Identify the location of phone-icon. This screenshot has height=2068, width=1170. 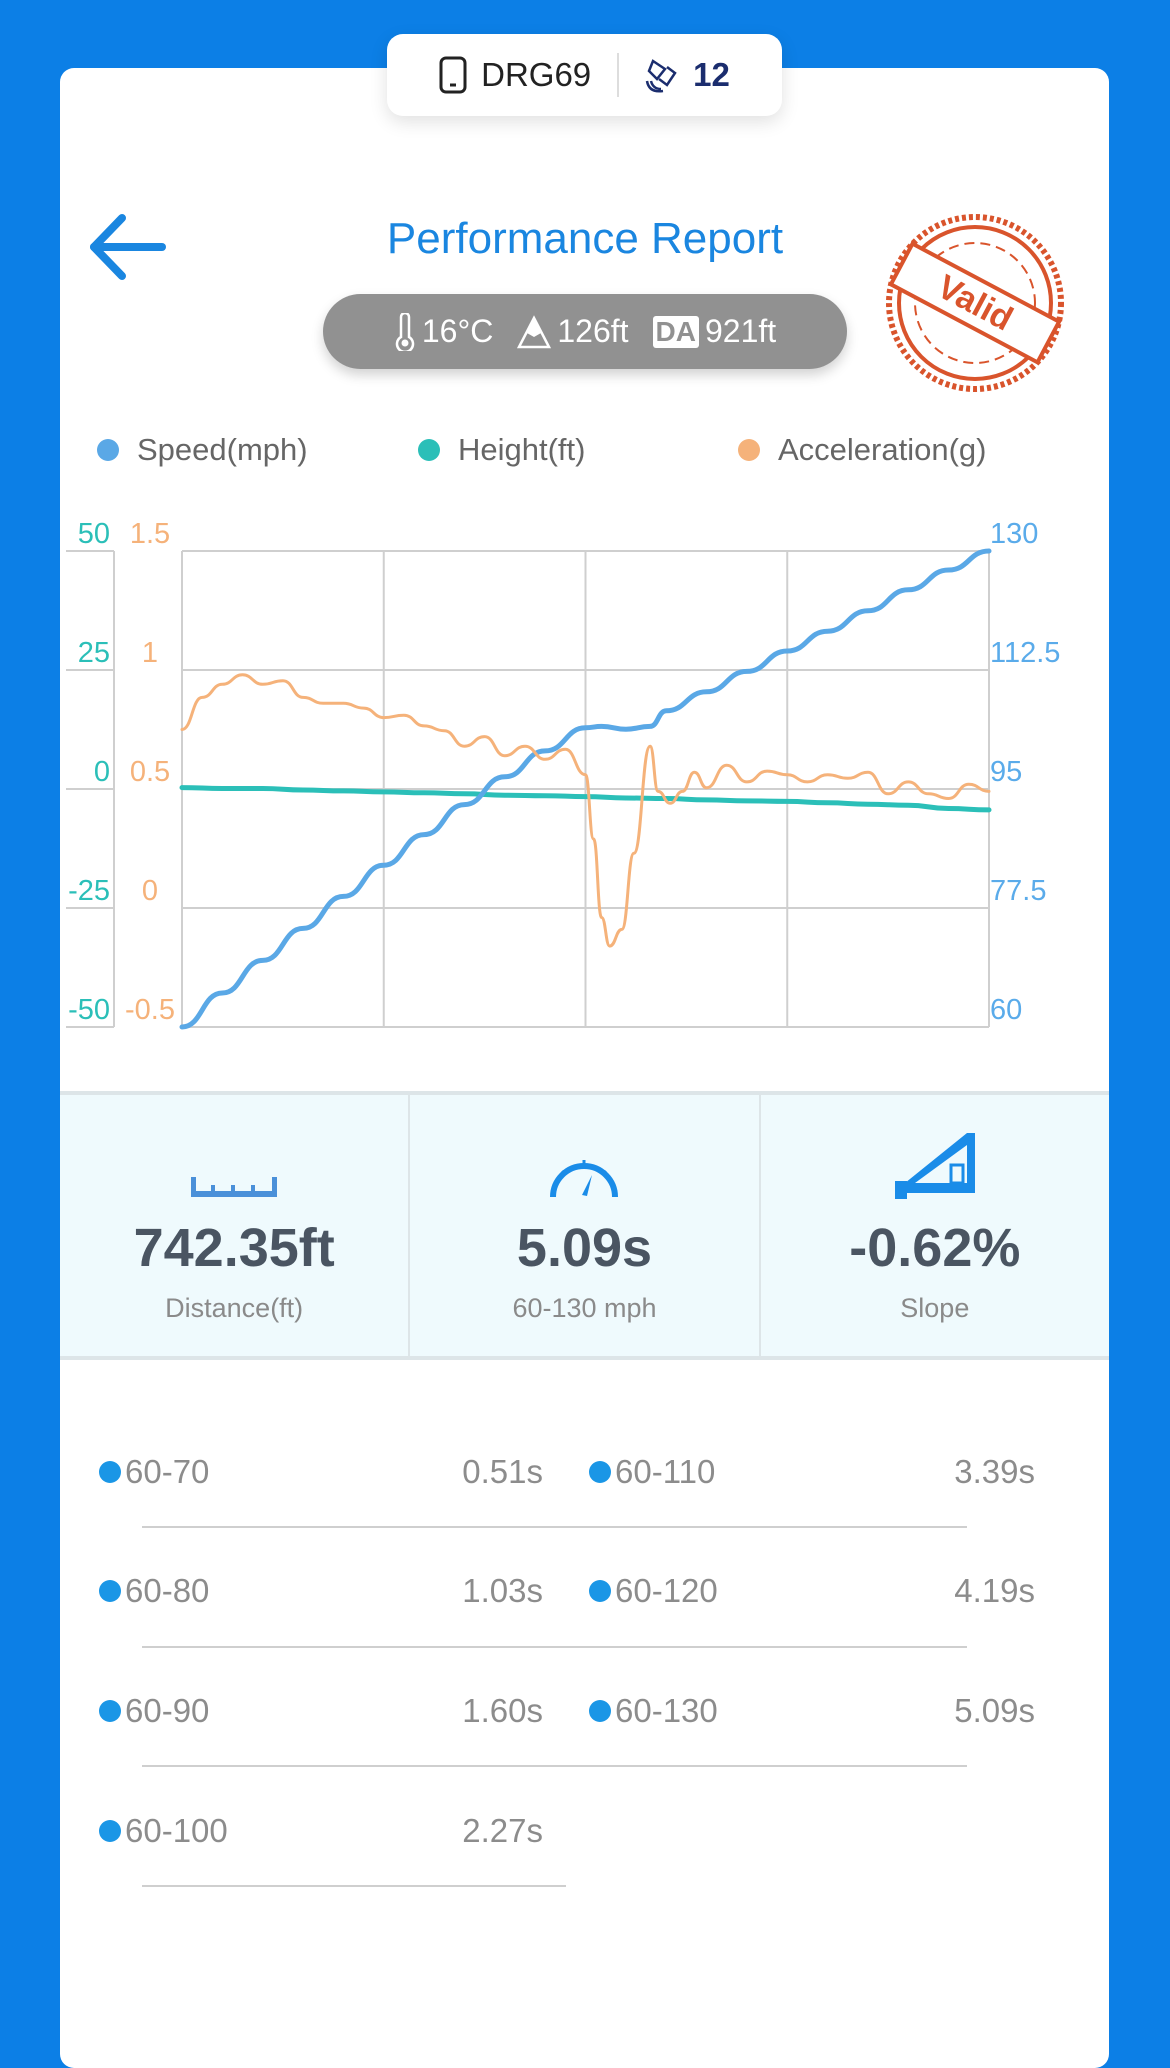
(453, 75).